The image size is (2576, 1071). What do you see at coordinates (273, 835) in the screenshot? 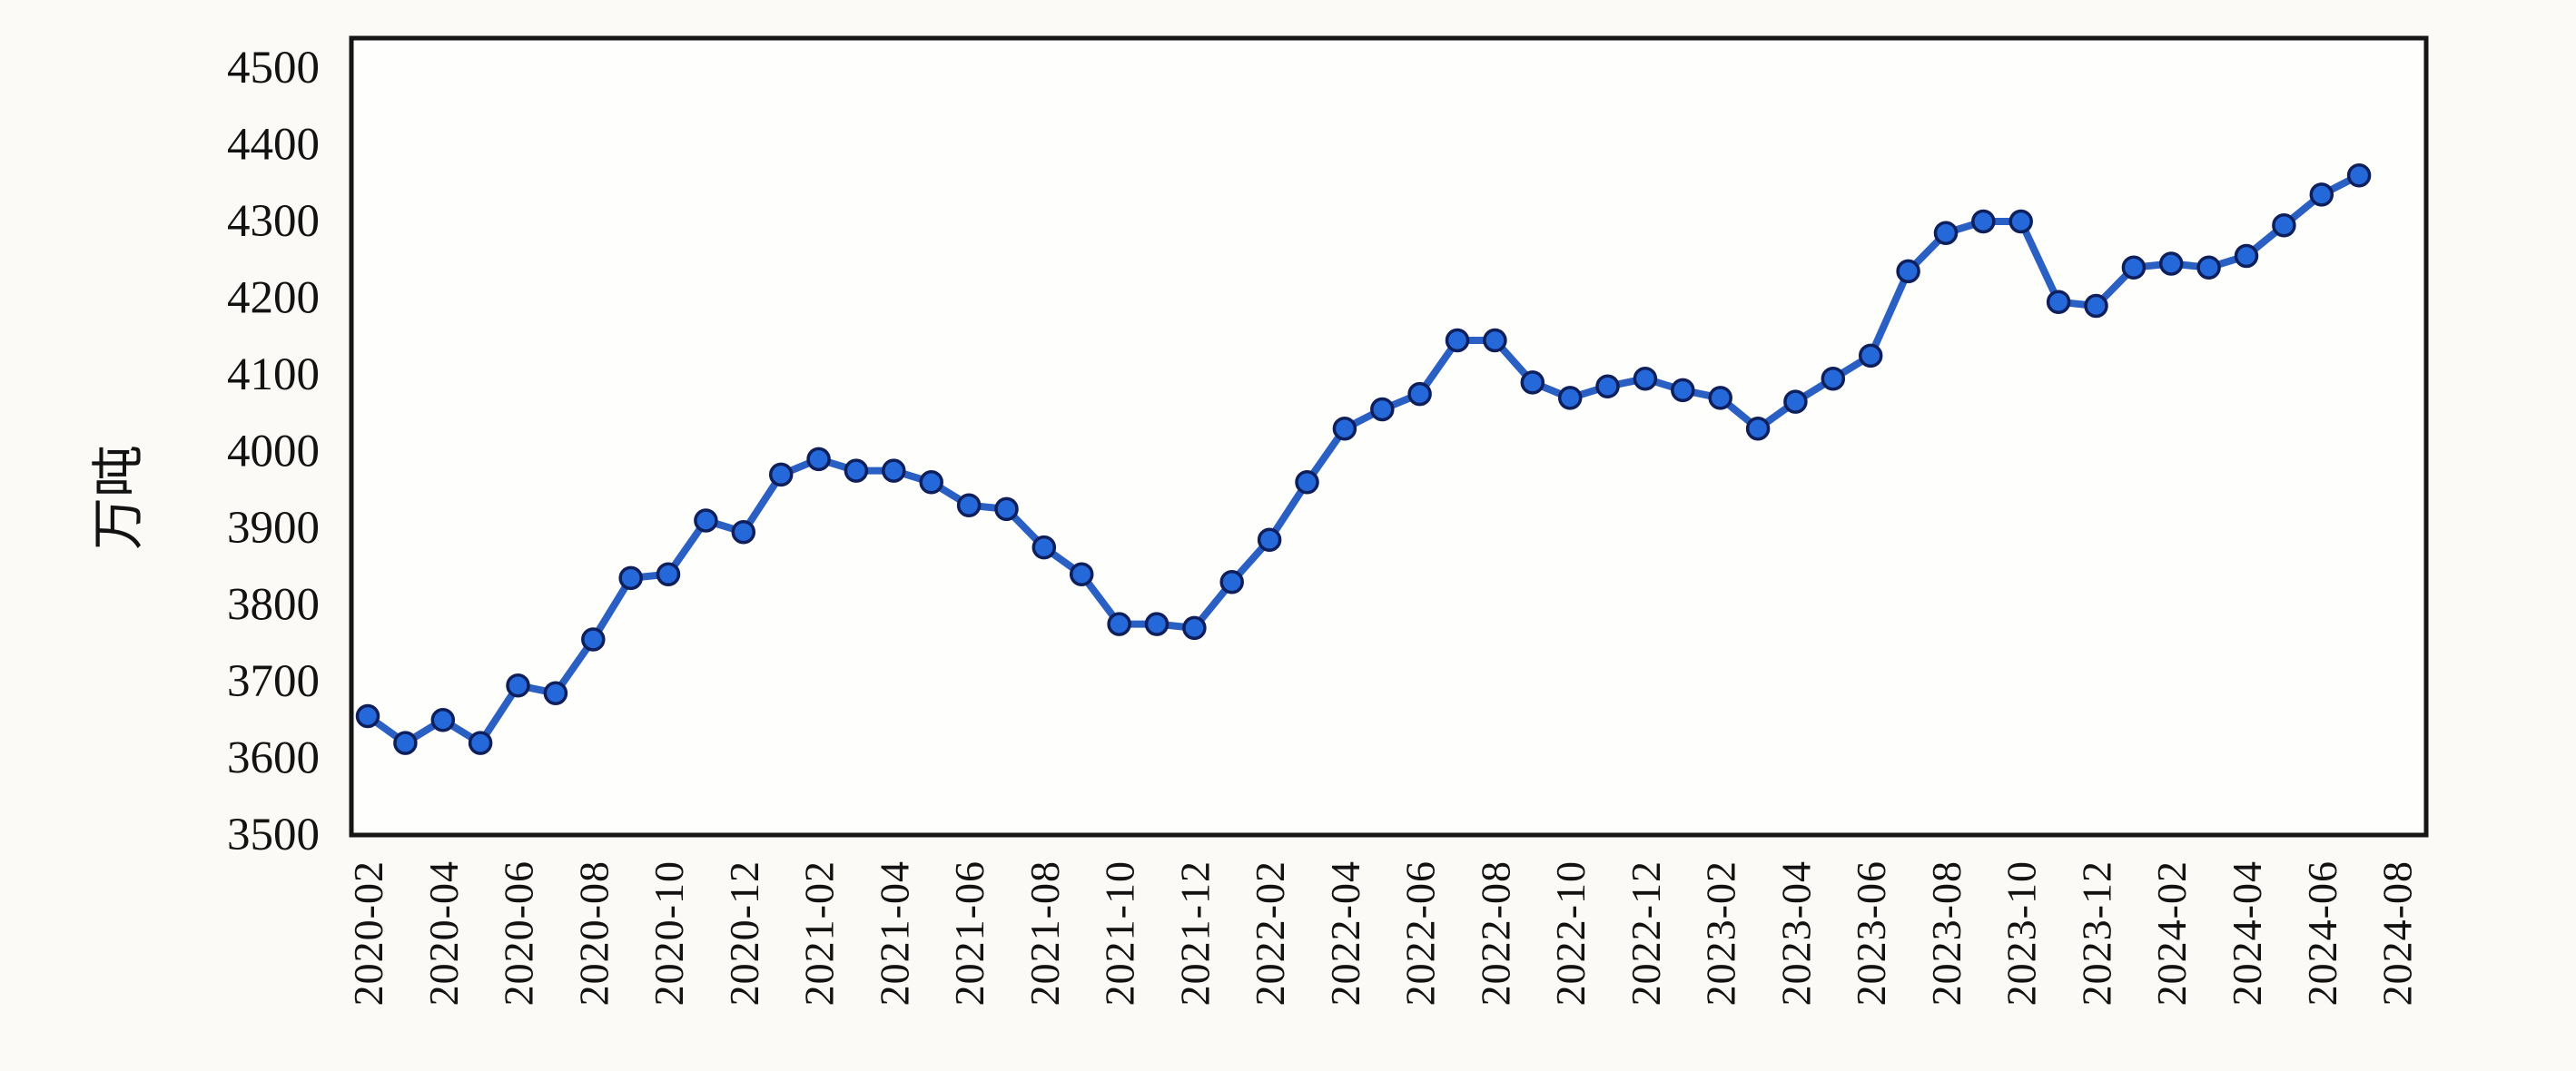
I see `y-axis-tick-label: 3500` at bounding box center [273, 835].